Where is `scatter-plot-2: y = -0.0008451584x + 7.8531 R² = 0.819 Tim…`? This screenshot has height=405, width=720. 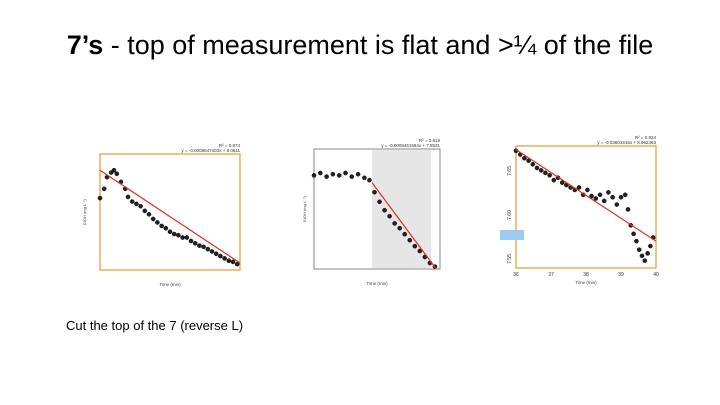
scatter-plot-2: y = -0.0008451584x + 7.8531 R² = 0.819 Tim… is located at coordinates (375, 212).